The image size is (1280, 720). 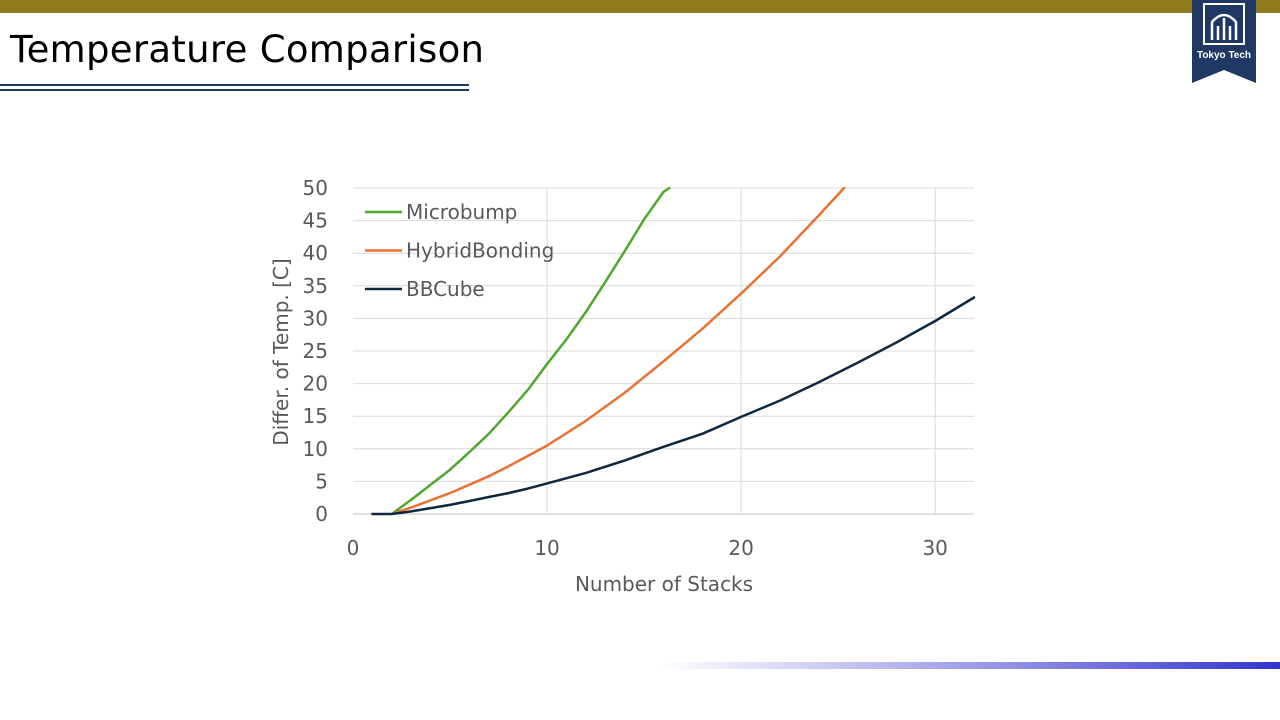 I want to click on y-tick-label: 40, so click(x=315, y=253).